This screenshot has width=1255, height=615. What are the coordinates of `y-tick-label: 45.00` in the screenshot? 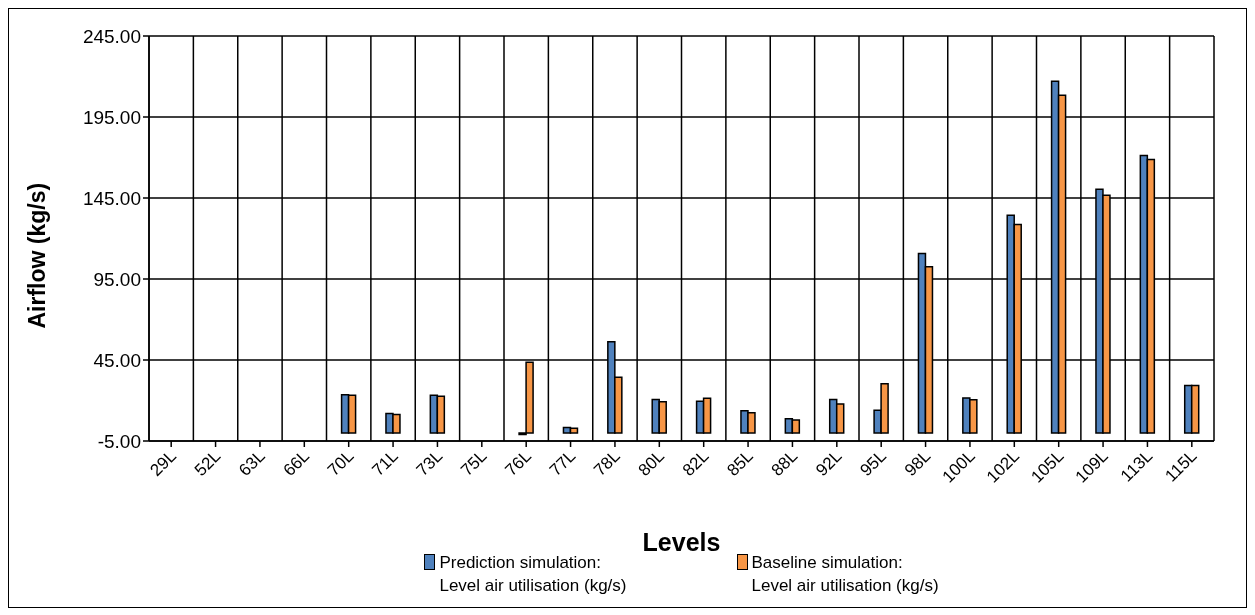 It's located at (117, 360).